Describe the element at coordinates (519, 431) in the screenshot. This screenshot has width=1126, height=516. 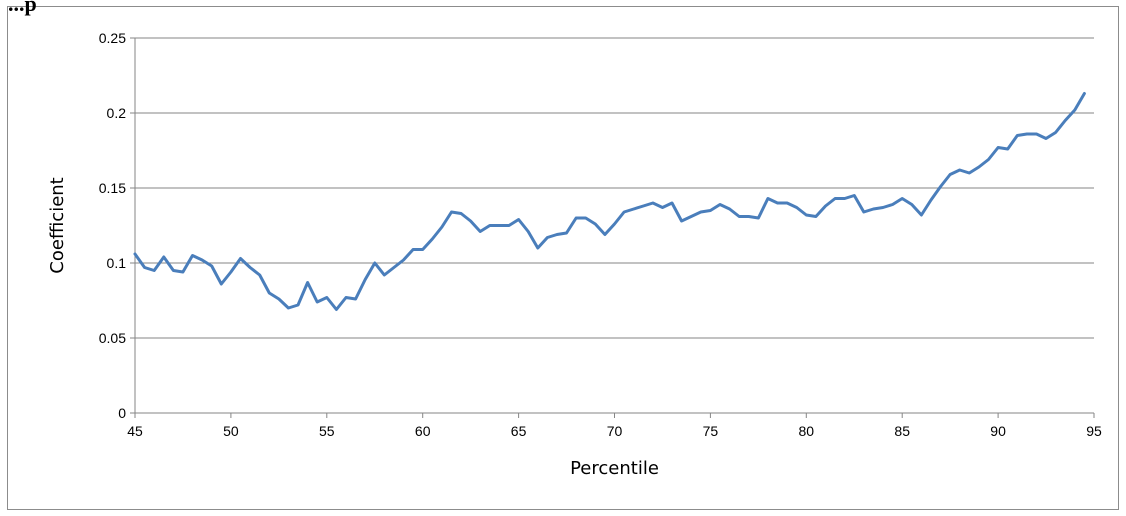
I see `x-tick-label: 65` at that location.